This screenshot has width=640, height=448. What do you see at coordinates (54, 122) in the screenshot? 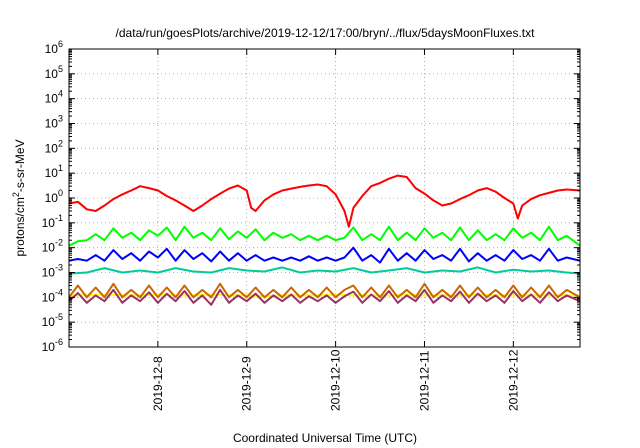
I see `y-tick-label: 10³` at bounding box center [54, 122].